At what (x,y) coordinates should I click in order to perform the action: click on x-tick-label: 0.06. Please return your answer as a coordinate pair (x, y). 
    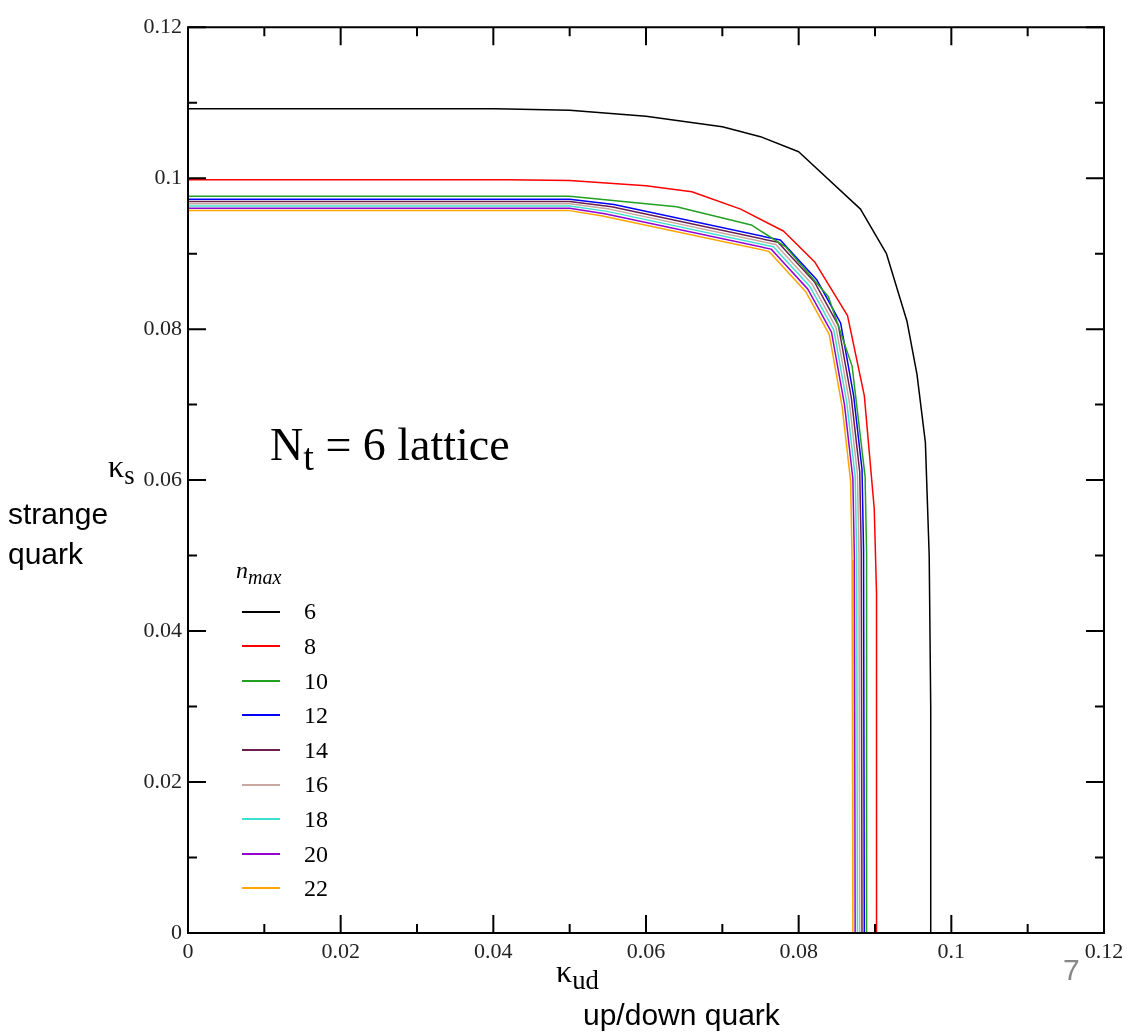
    Looking at the image, I should click on (646, 950).